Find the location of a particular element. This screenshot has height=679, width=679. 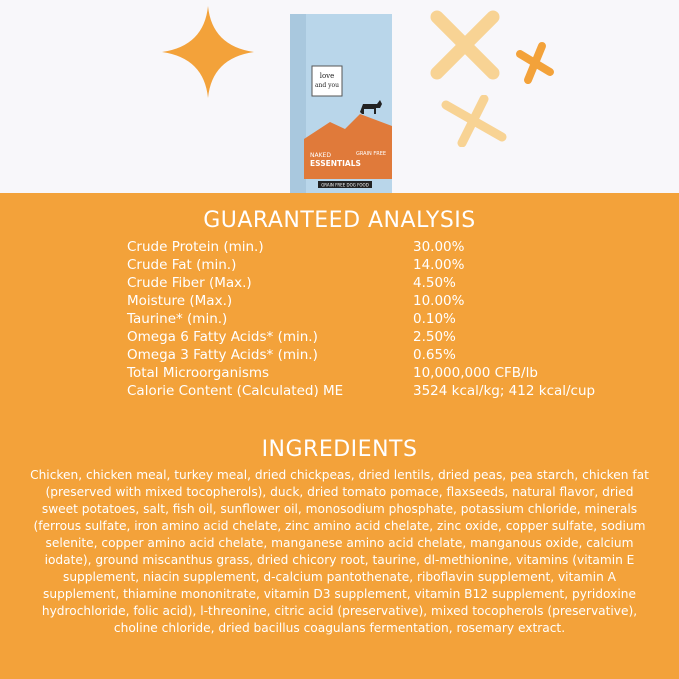

svg-text: GRAIN FREE DOG FOOD is located at coordinates (345, 185).